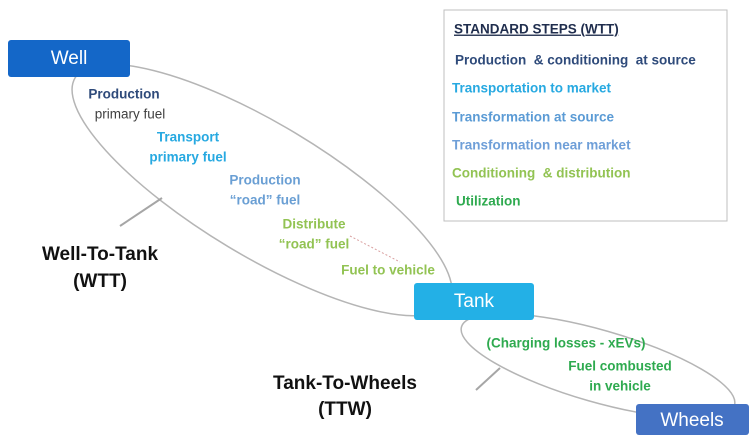 The height and width of the screenshot is (435, 749). What do you see at coordinates (620, 366) in the screenshot?
I see `step-text: Fuel combusted` at bounding box center [620, 366].